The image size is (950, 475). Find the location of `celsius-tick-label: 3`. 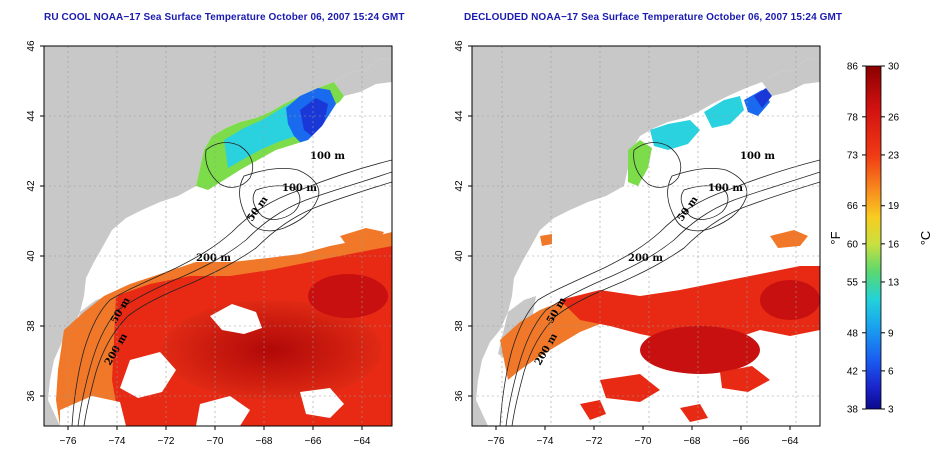

celsius-tick-label: 3 is located at coordinates (891, 410).